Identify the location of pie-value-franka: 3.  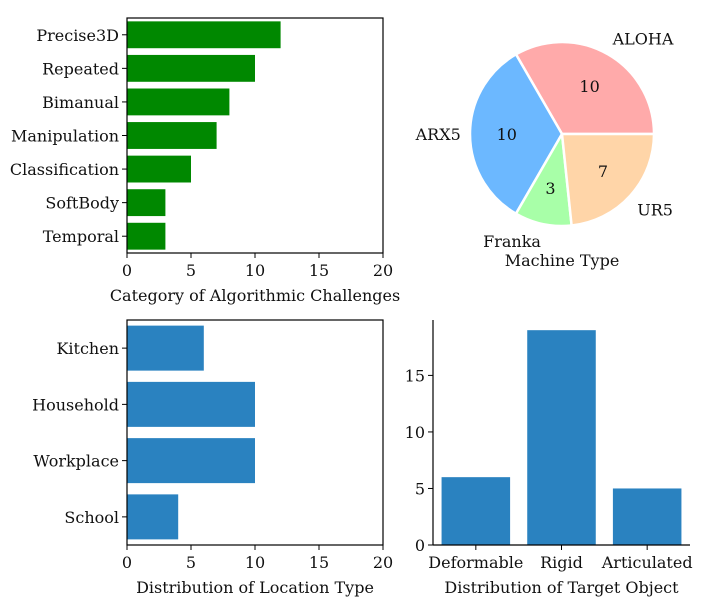
(550, 188).